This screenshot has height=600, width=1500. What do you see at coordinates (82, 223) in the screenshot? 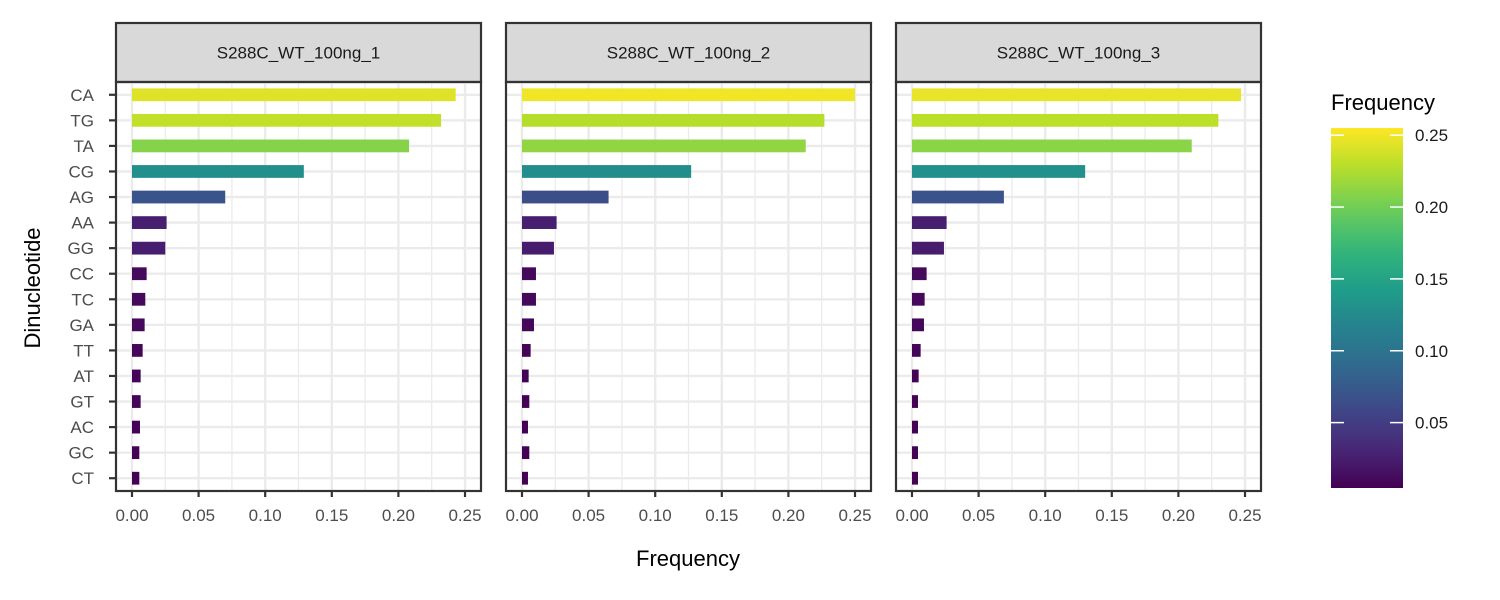
I see `y-tick-label: AA` at bounding box center [82, 223].